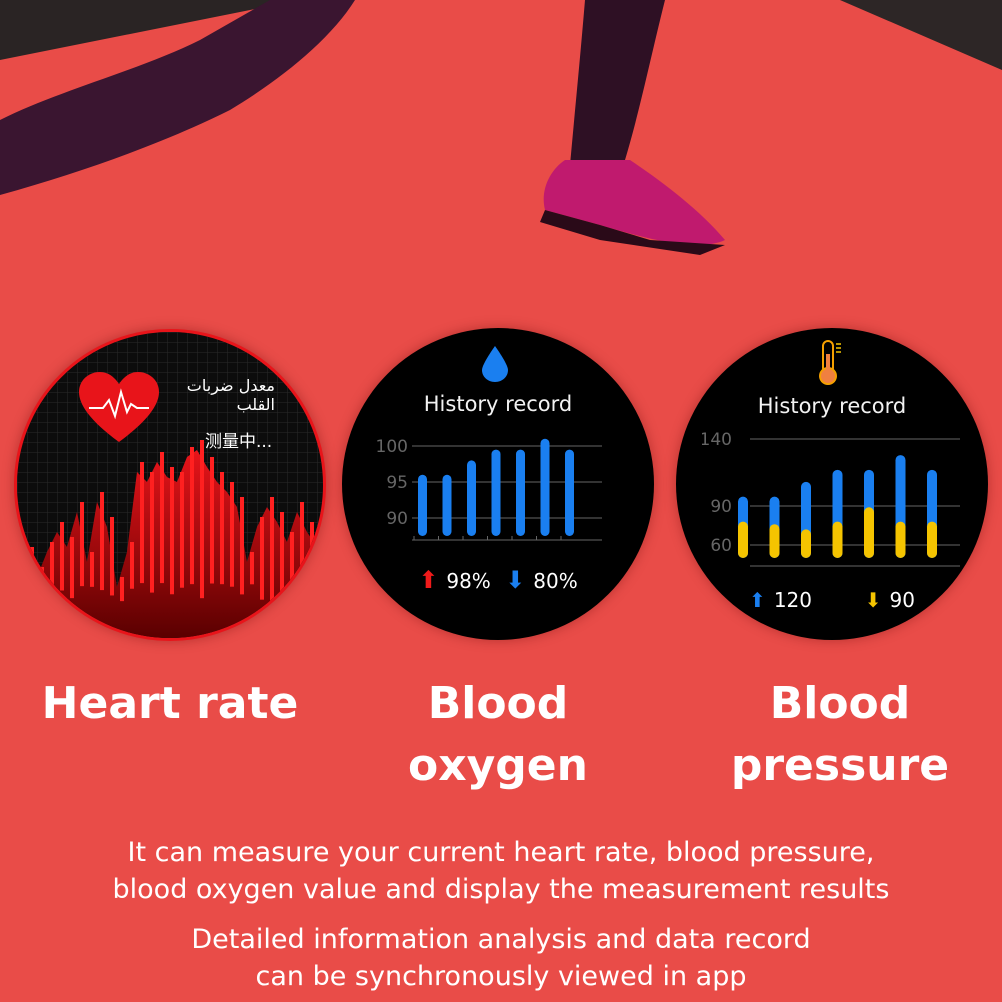 The image size is (1002, 1002). I want to click on oxygen-legend: ⬆ 98% ⬇ 80%, so click(498, 580).